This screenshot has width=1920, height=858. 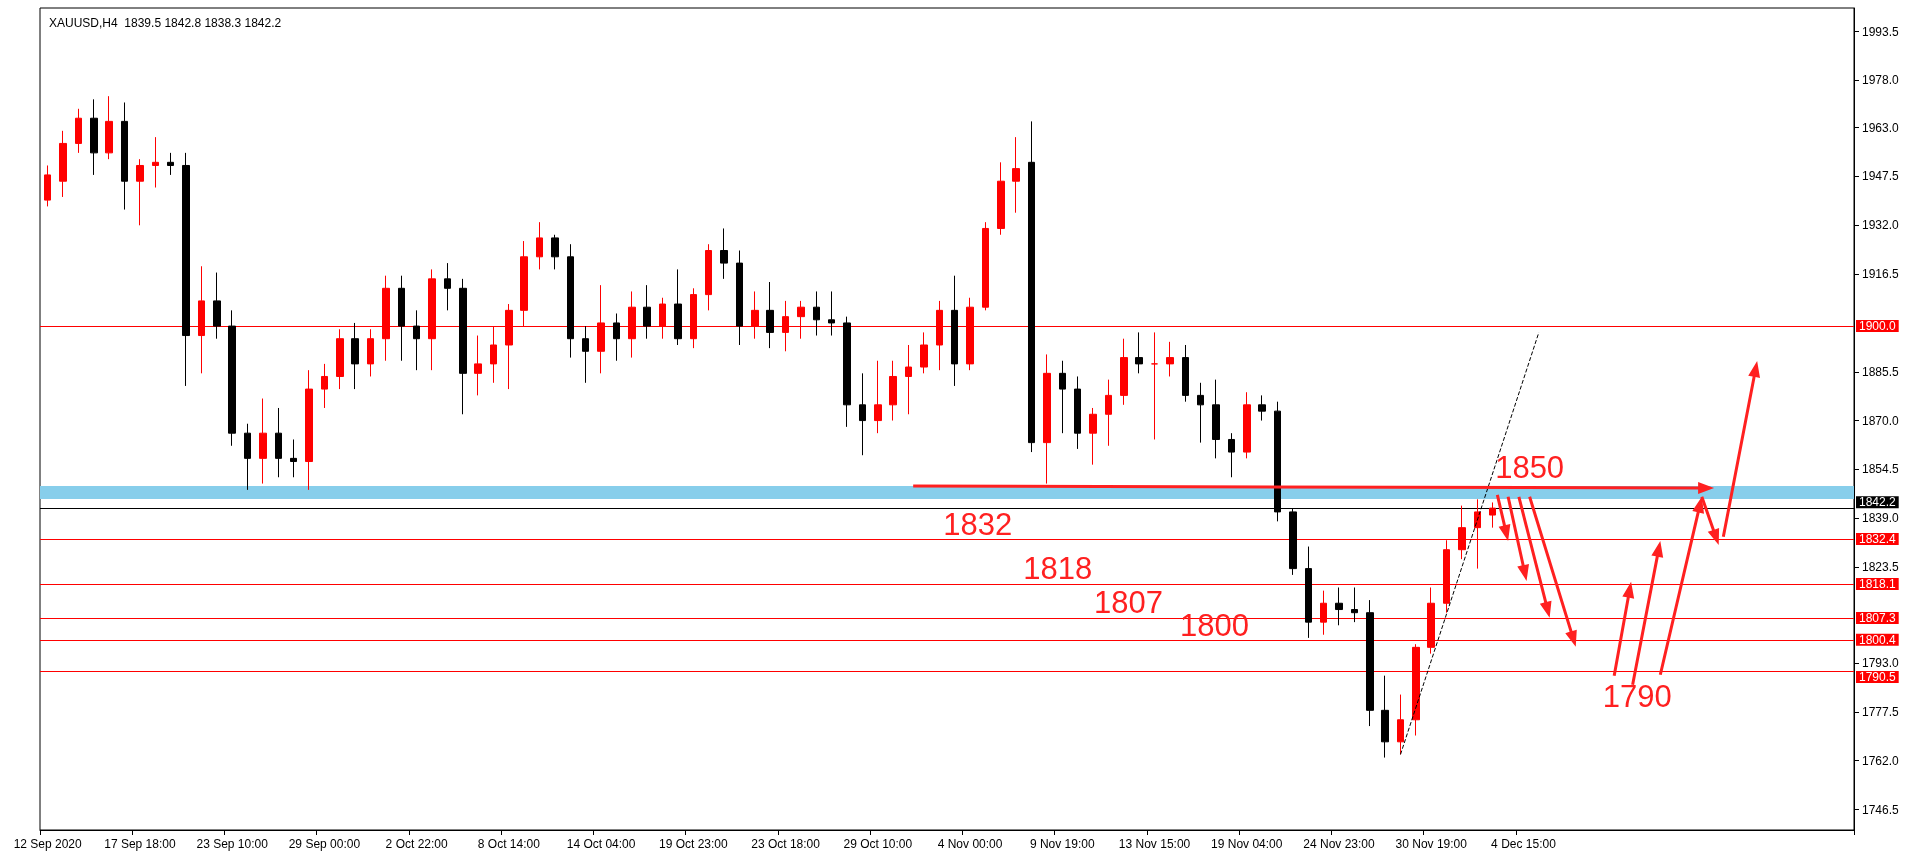 What do you see at coordinates (1881, 371) in the screenshot?
I see `y-tick-label: 1885.5` at bounding box center [1881, 371].